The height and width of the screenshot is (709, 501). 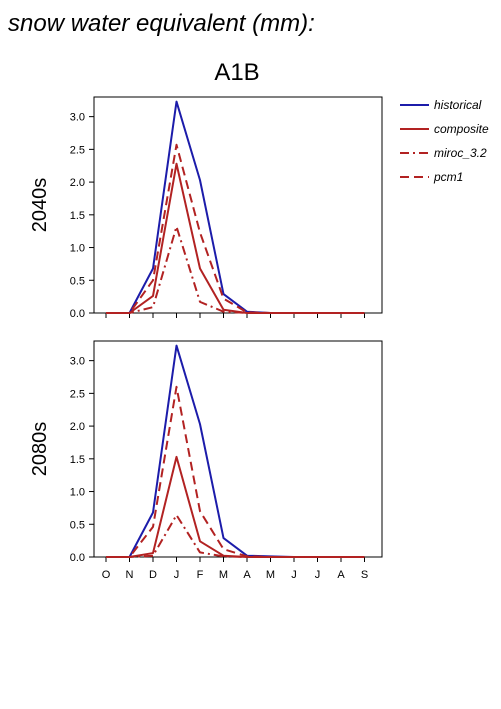 I want to click on legend-item: composite, so click(x=444, y=129).